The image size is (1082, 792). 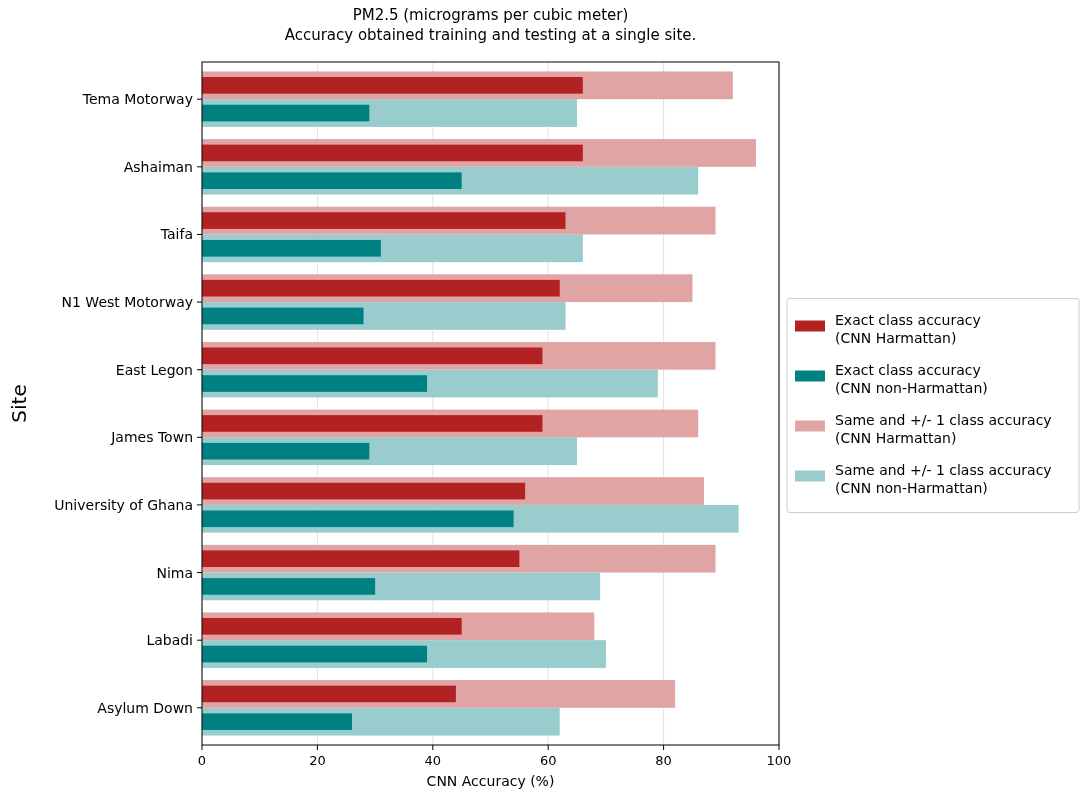 What do you see at coordinates (169, 640) in the screenshot?
I see `y-tick-label: Labadi` at bounding box center [169, 640].